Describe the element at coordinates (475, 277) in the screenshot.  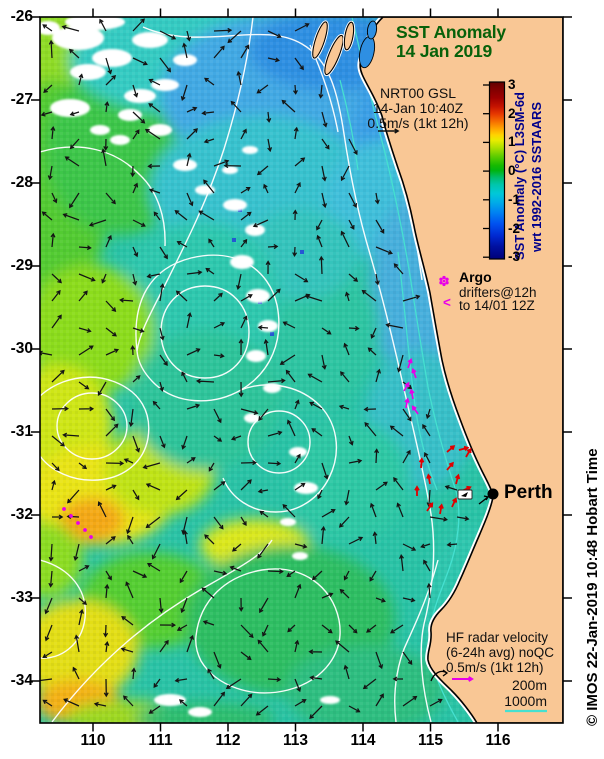
I see `argo-label: Argo` at that location.